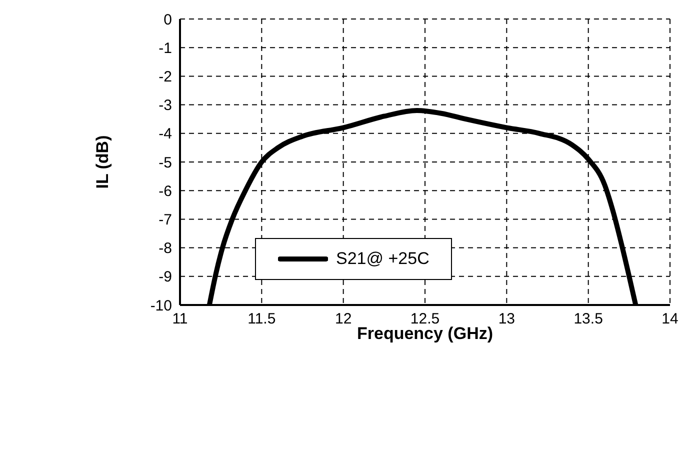 The image size is (679, 459). I want to click on x-tick-label: 11, so click(180, 319).